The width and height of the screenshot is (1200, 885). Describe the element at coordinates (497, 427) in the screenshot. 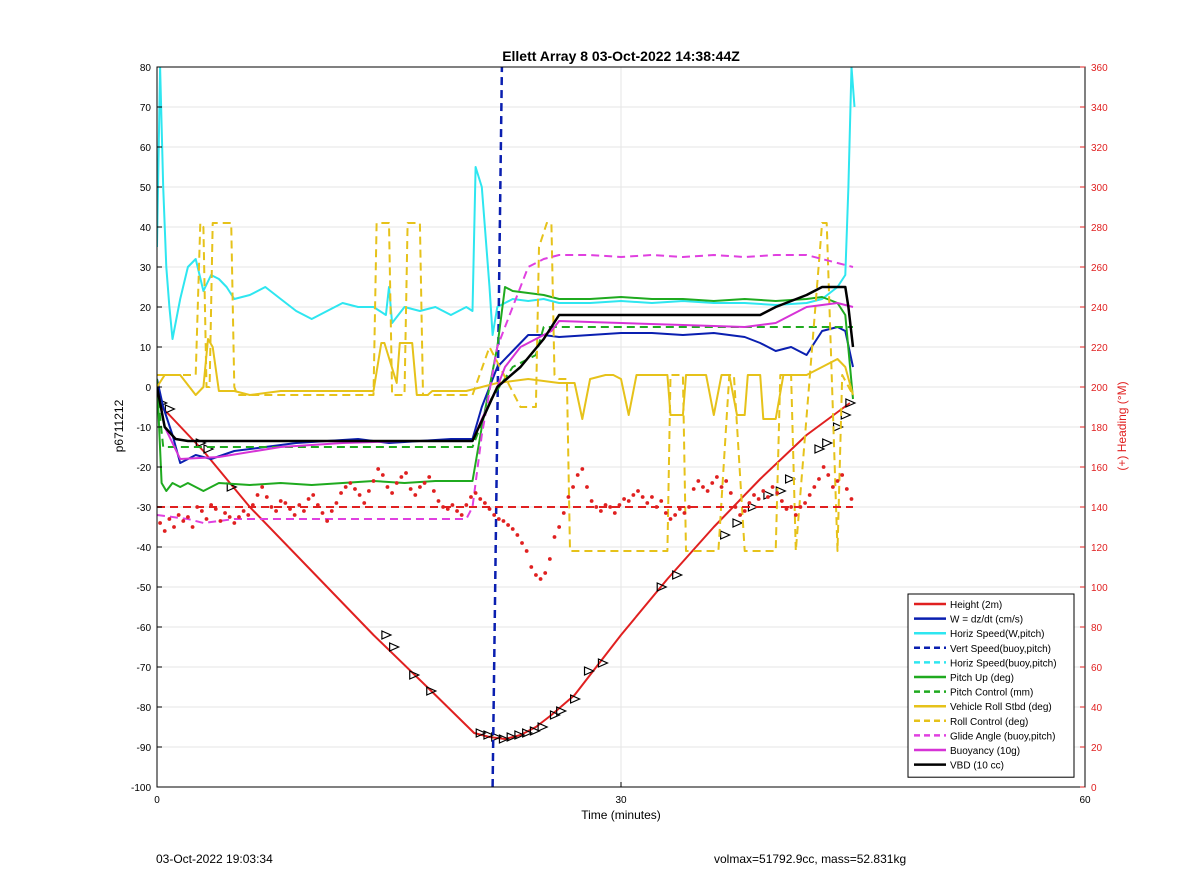

I see `series-vert_speed_buoy` at that location.